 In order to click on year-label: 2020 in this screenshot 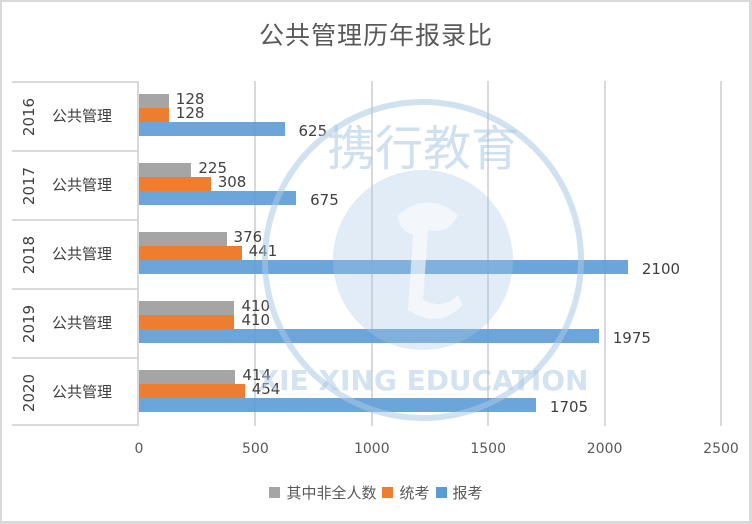, I will do `click(29, 392)`.